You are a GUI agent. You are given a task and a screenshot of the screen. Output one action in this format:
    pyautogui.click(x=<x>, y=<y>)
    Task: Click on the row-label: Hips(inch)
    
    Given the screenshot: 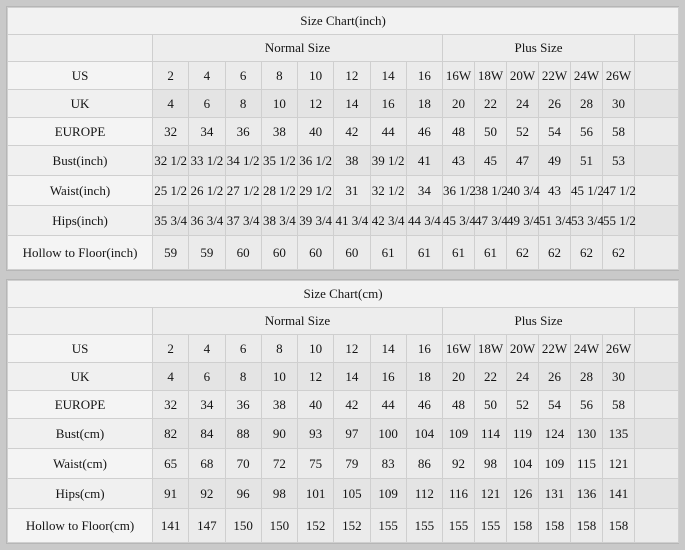 What is the action you would take?
    pyautogui.click(x=80, y=220)
    